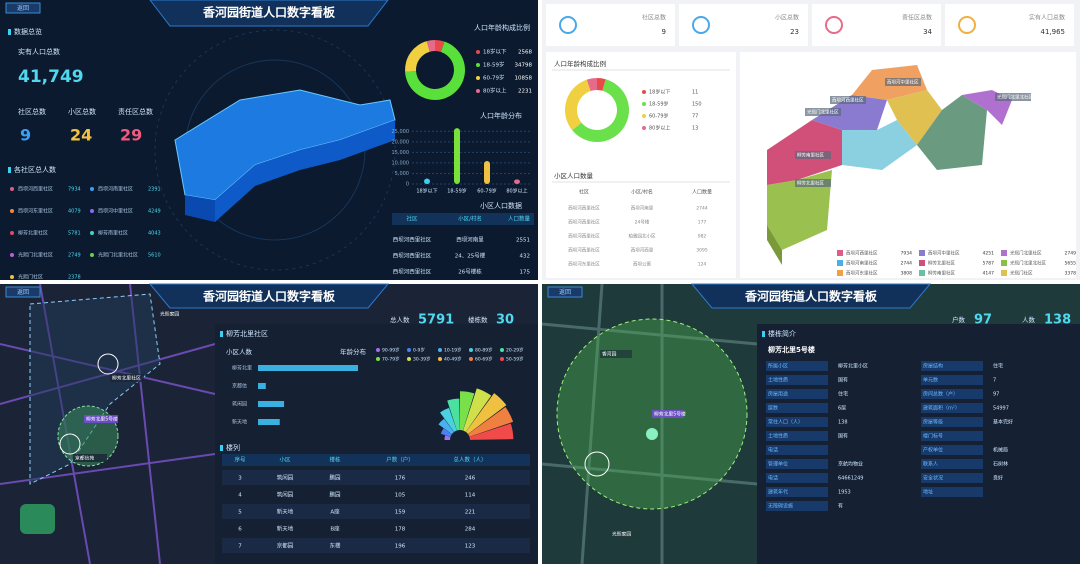 The width and height of the screenshot is (1080, 564). What do you see at coordinates (35, 211) in the screenshot?
I see `label: 西坝河东里社区` at bounding box center [35, 211].